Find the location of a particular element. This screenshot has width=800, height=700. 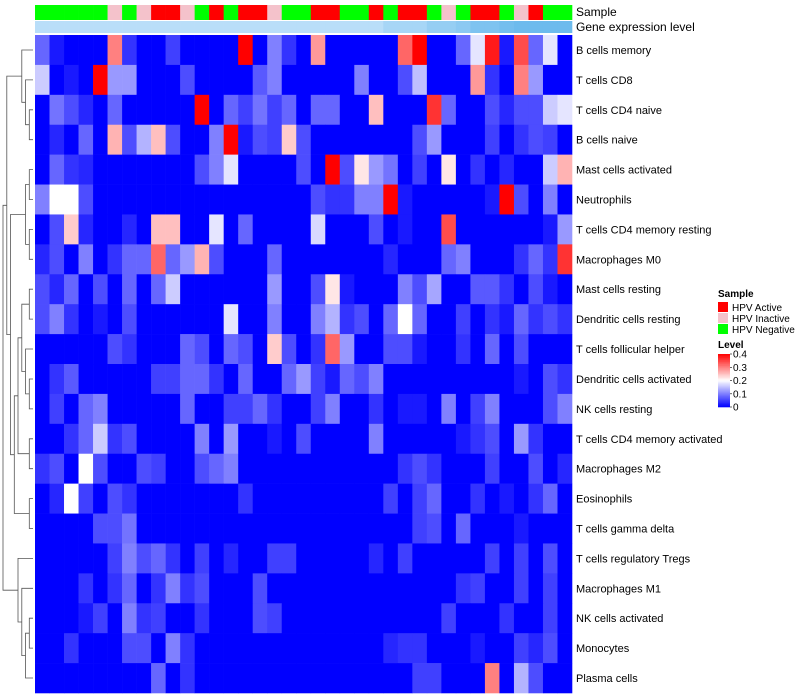

sample-legend-label: HPV Negative is located at coordinates (763, 330).